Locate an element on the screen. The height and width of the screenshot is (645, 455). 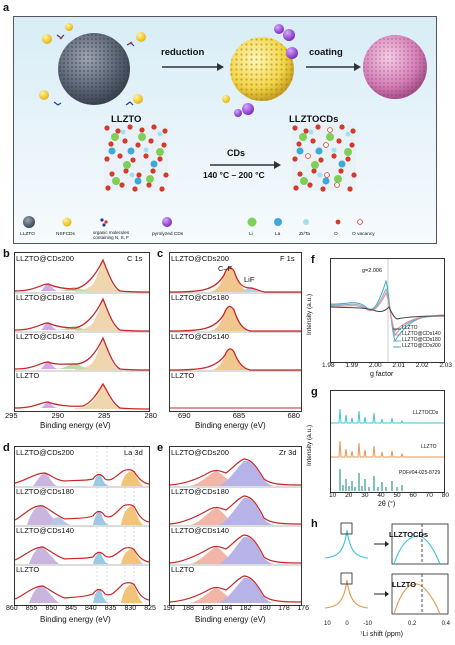
la3d-tick: 860 is located at coordinates (12, 608).